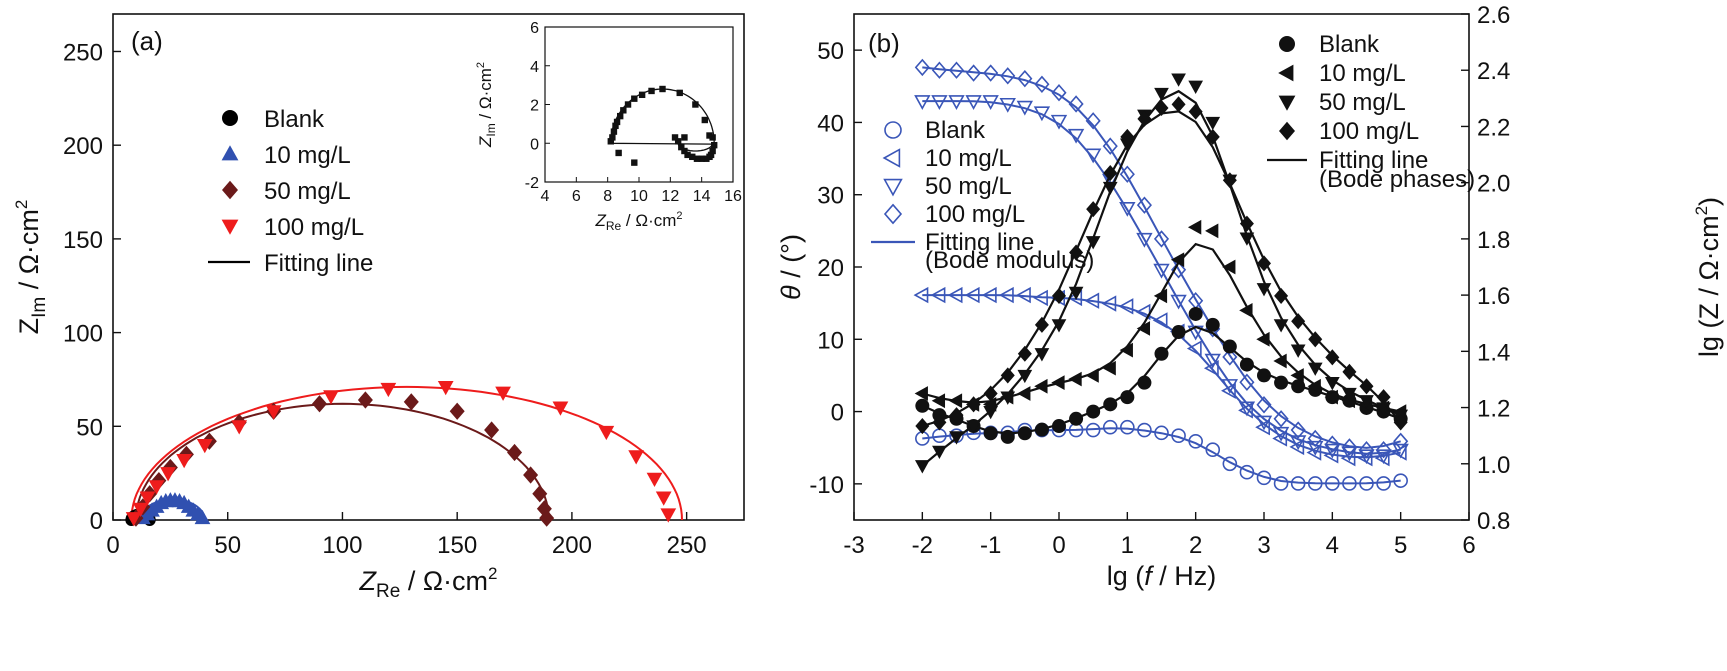  What do you see at coordinates (1400, 545) in the screenshot?
I see `x-tick-label: 5` at bounding box center [1400, 545].